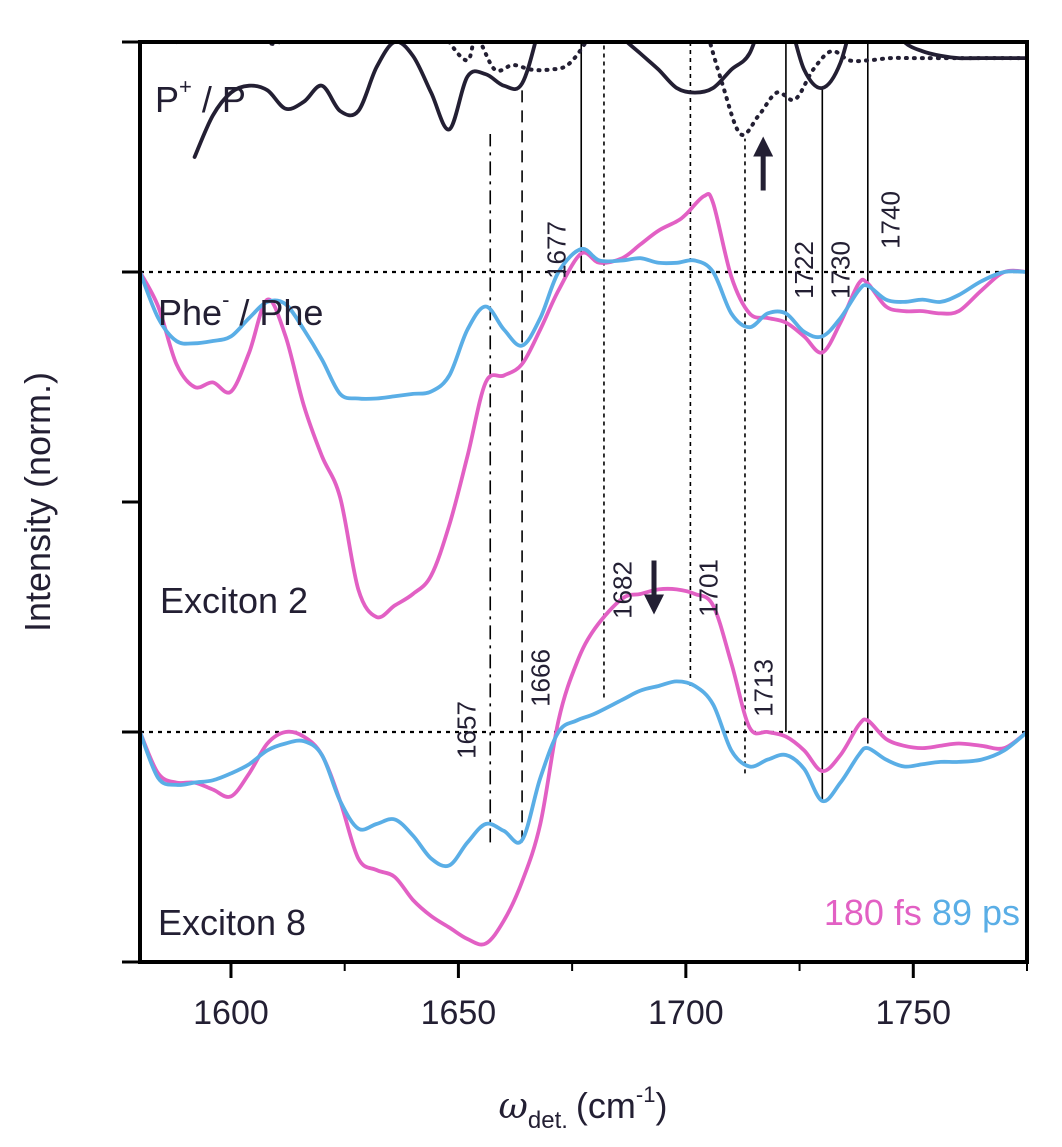 This screenshot has height=1147, width=1062. What do you see at coordinates (606, 1105) in the screenshot?
I see `x-axis-label-unit: (cm` at bounding box center [606, 1105].